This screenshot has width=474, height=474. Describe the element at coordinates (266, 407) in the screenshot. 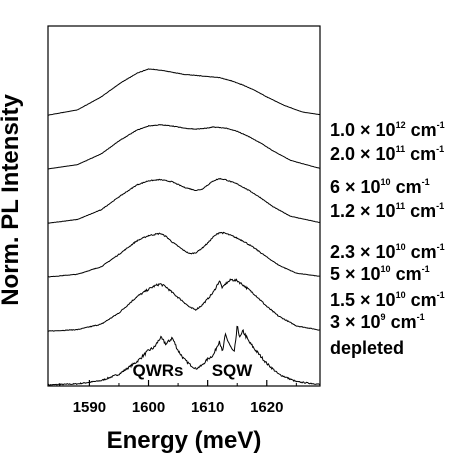

I see `x-tick-label: 1620` at that location.